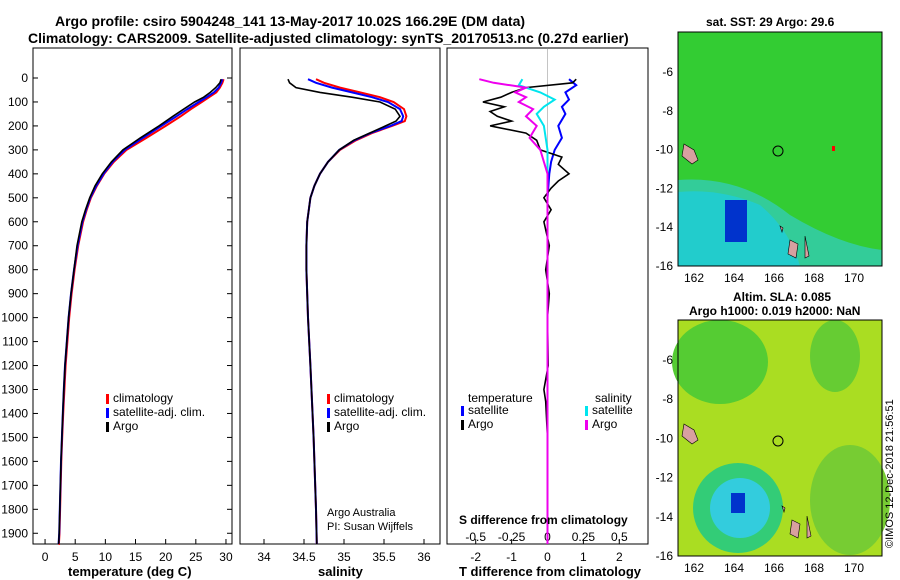  What do you see at coordinates (344, 557) in the screenshot?
I see `x-tick-label: 35` at bounding box center [344, 557].